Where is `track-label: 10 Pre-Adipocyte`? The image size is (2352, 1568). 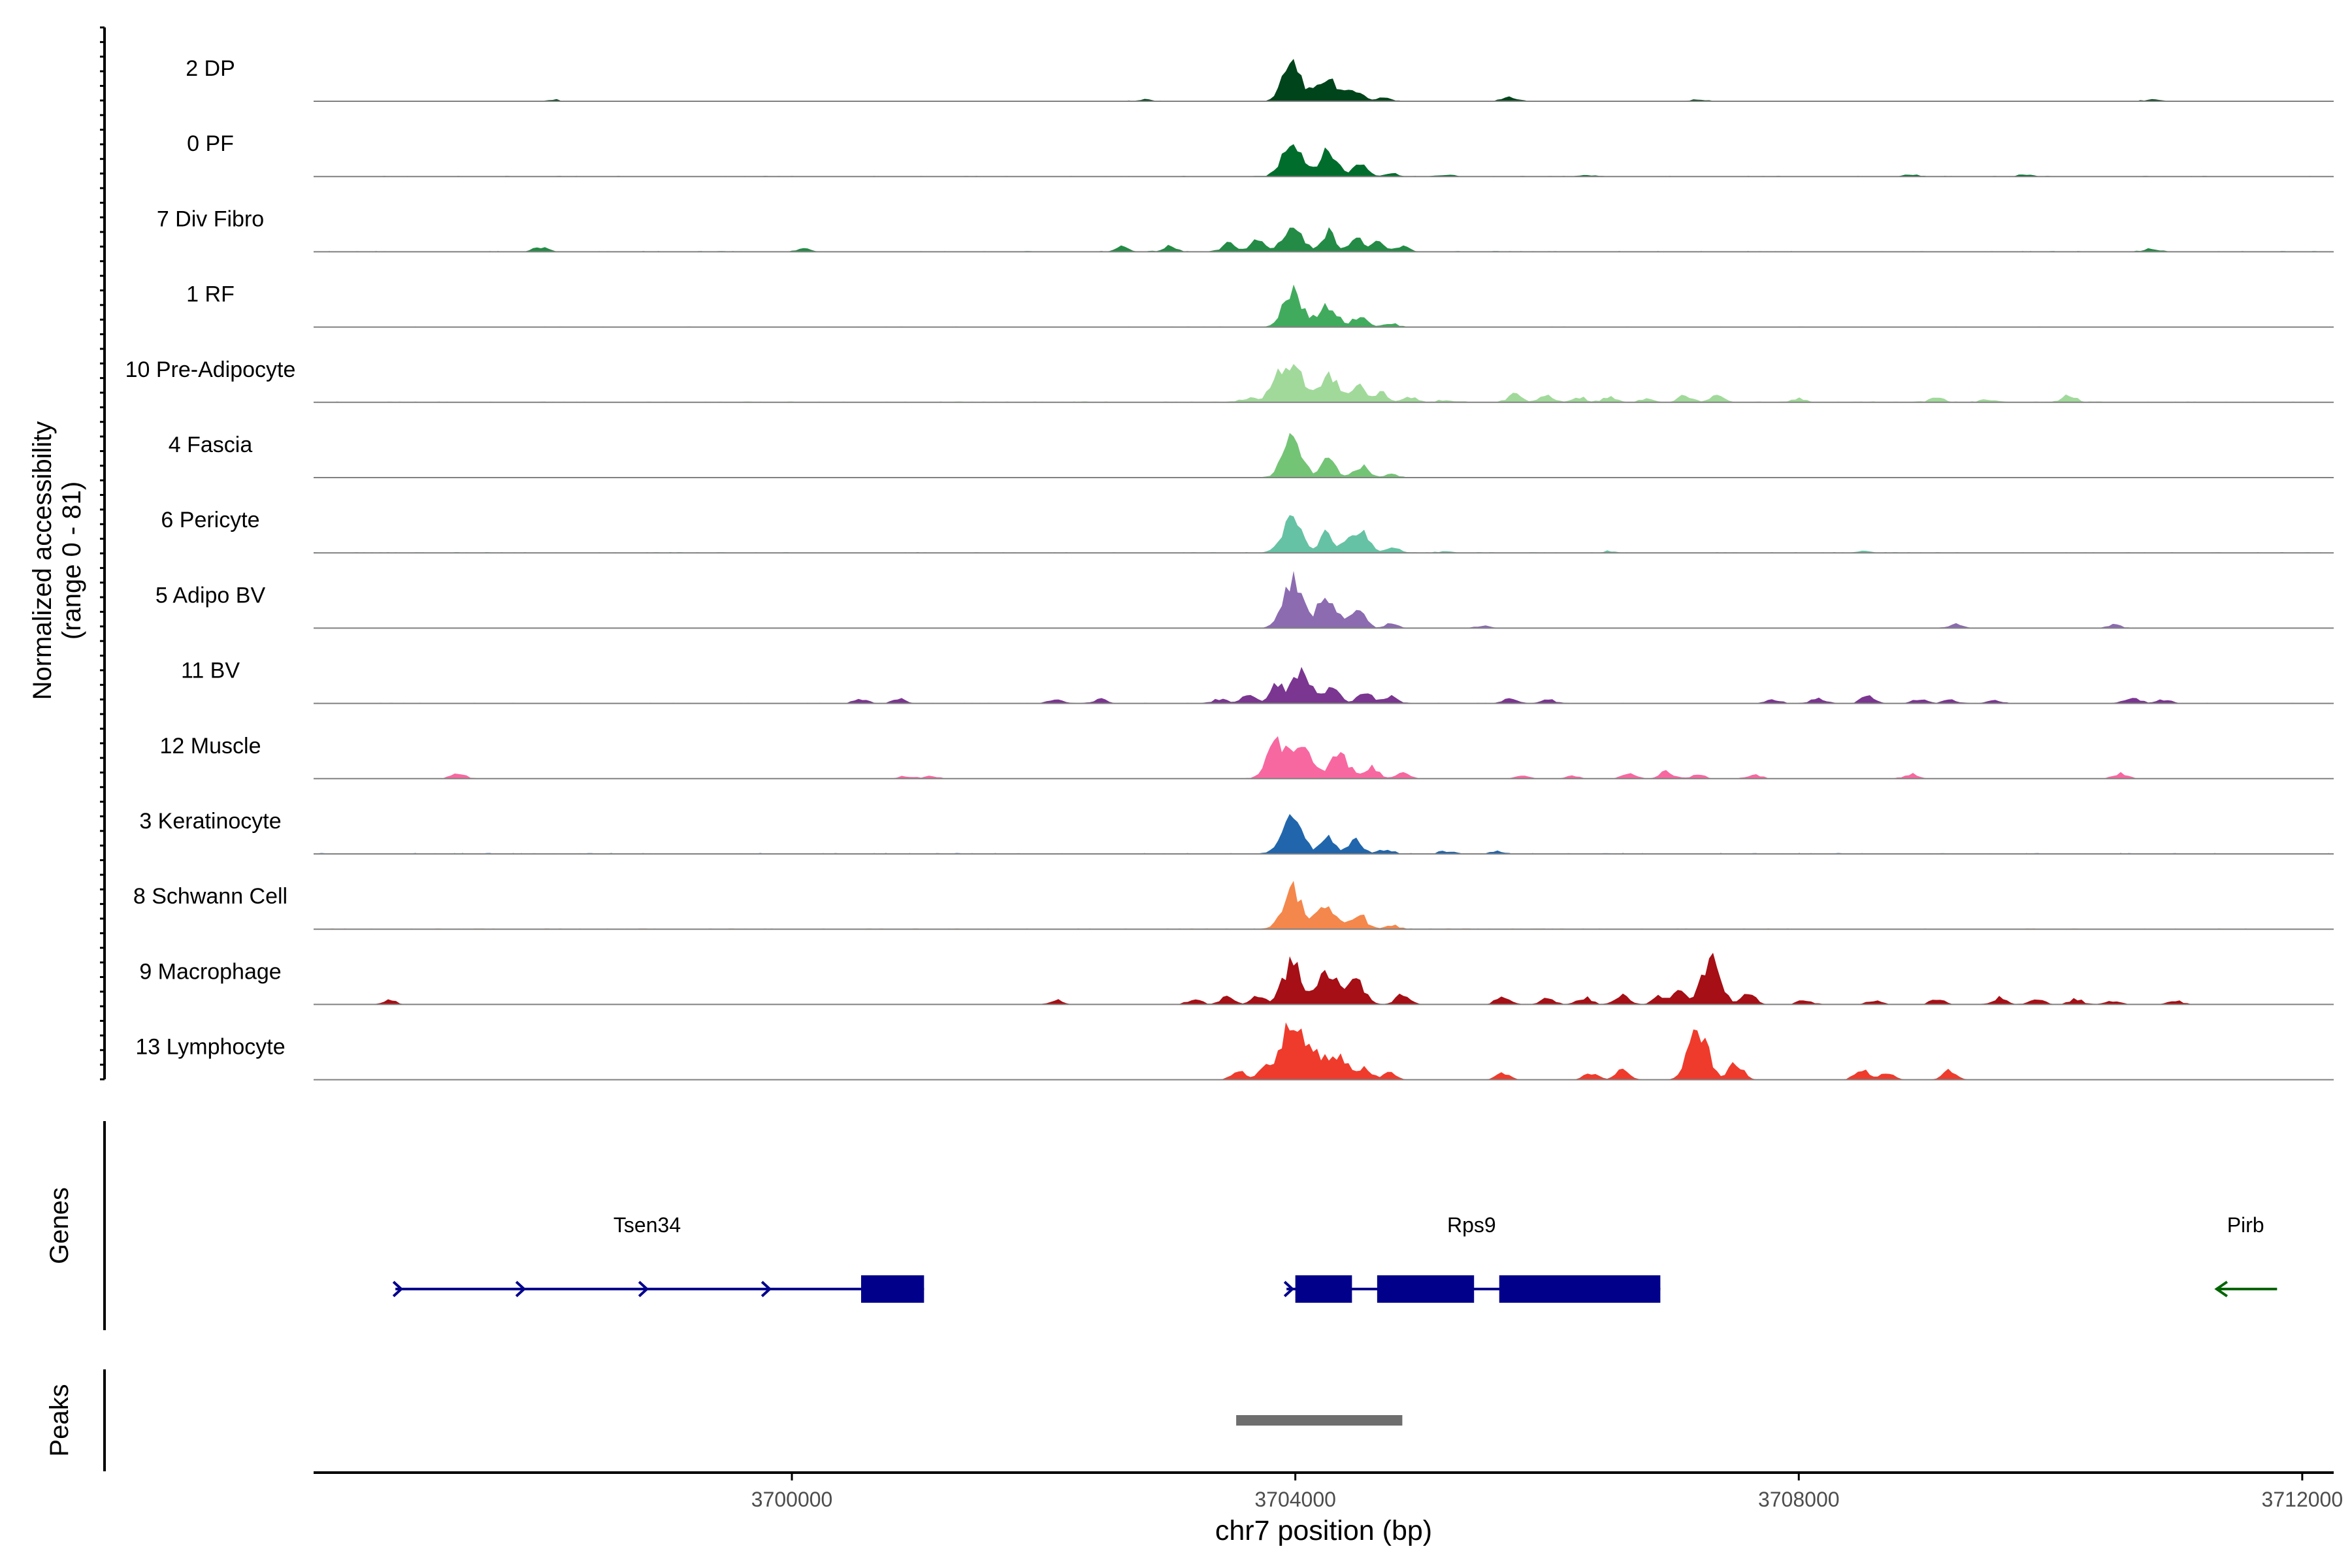 track-label: 10 Pre-Adipocyte is located at coordinates (210, 369).